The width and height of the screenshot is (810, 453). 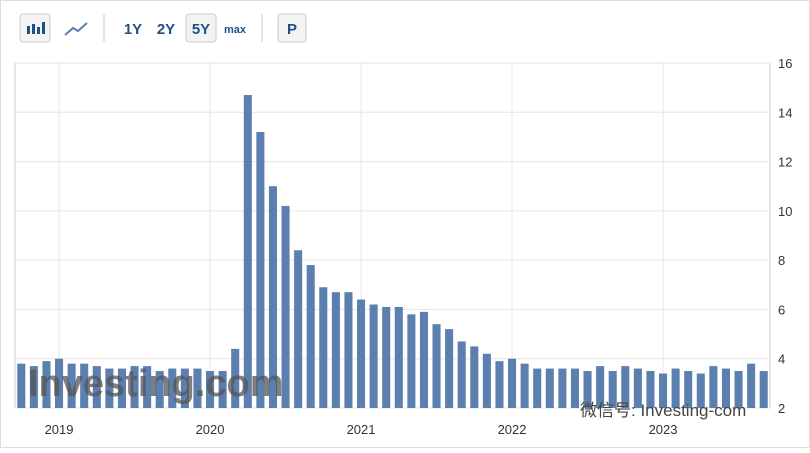 What do you see at coordinates (166, 29) in the screenshot?
I see `range-button: 2Y` at bounding box center [166, 29].